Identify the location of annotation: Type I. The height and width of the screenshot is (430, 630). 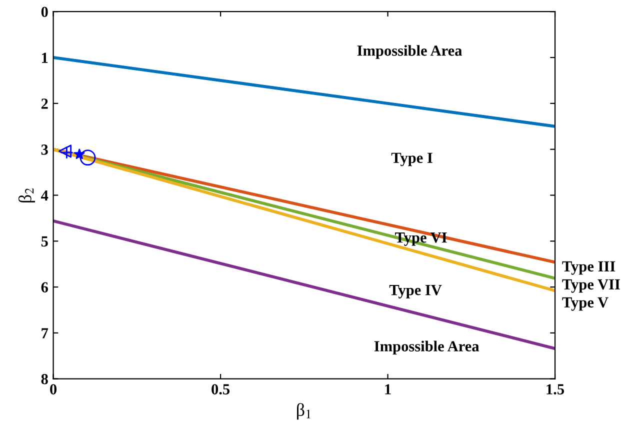
(411, 159).